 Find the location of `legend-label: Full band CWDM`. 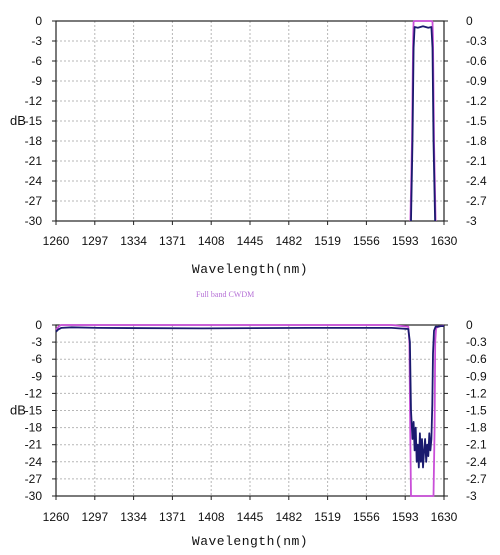

legend-label: Full band CWDM is located at coordinates (225, 294).